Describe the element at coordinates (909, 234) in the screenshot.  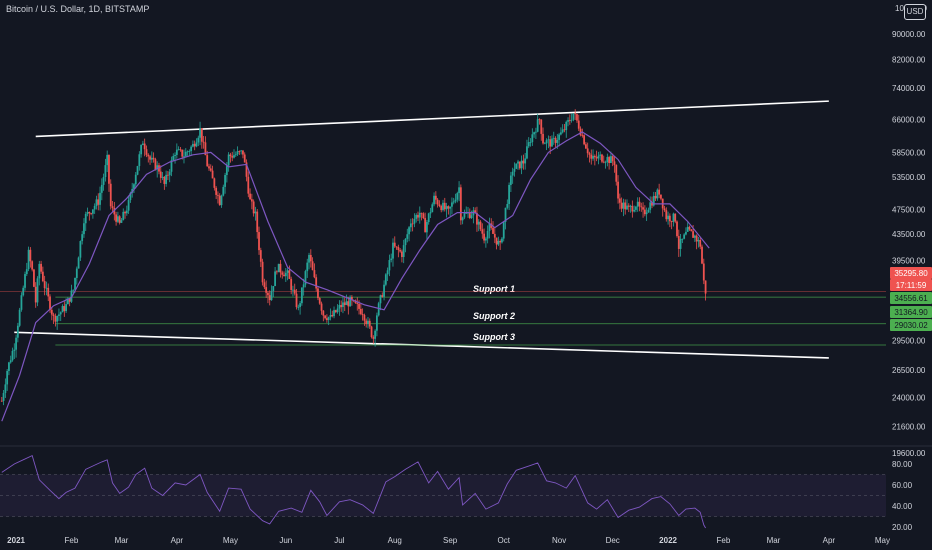
I see `price-tick-label: 43500.00` at that location.